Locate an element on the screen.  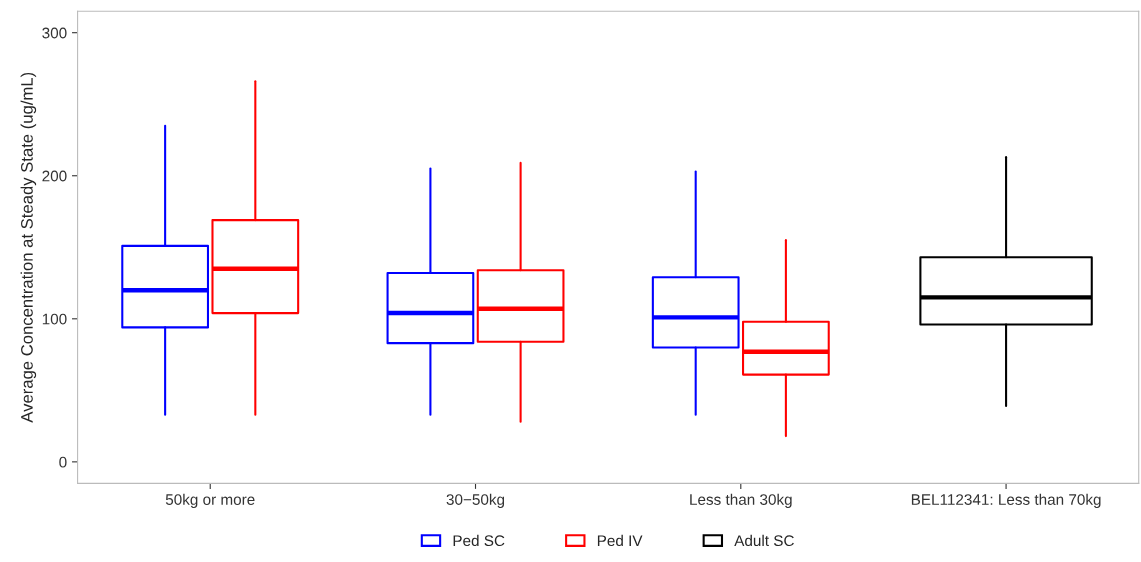
legend-label: Ped SC is located at coordinates (479, 540).